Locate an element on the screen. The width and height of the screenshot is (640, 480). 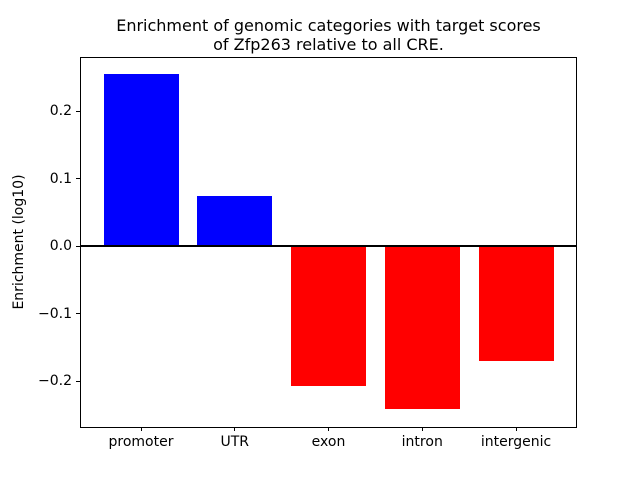
y-tick-label: −0.2 is located at coordinates (55, 381).